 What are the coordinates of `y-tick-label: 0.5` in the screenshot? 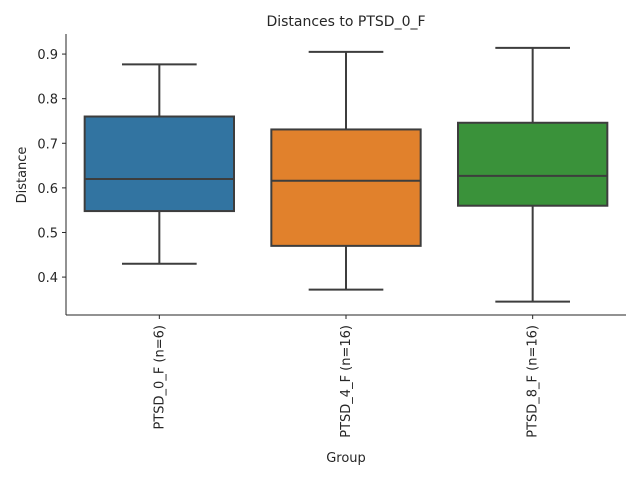 It's located at (47, 233).